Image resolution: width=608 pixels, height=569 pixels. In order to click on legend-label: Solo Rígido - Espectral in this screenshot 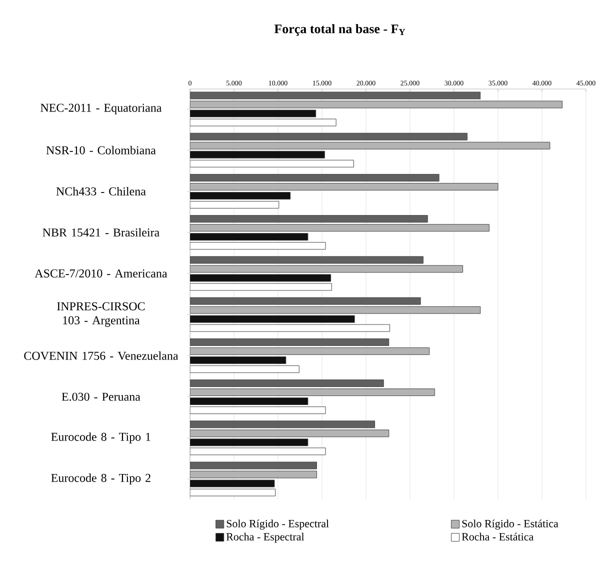, I will do `click(277, 525)`.